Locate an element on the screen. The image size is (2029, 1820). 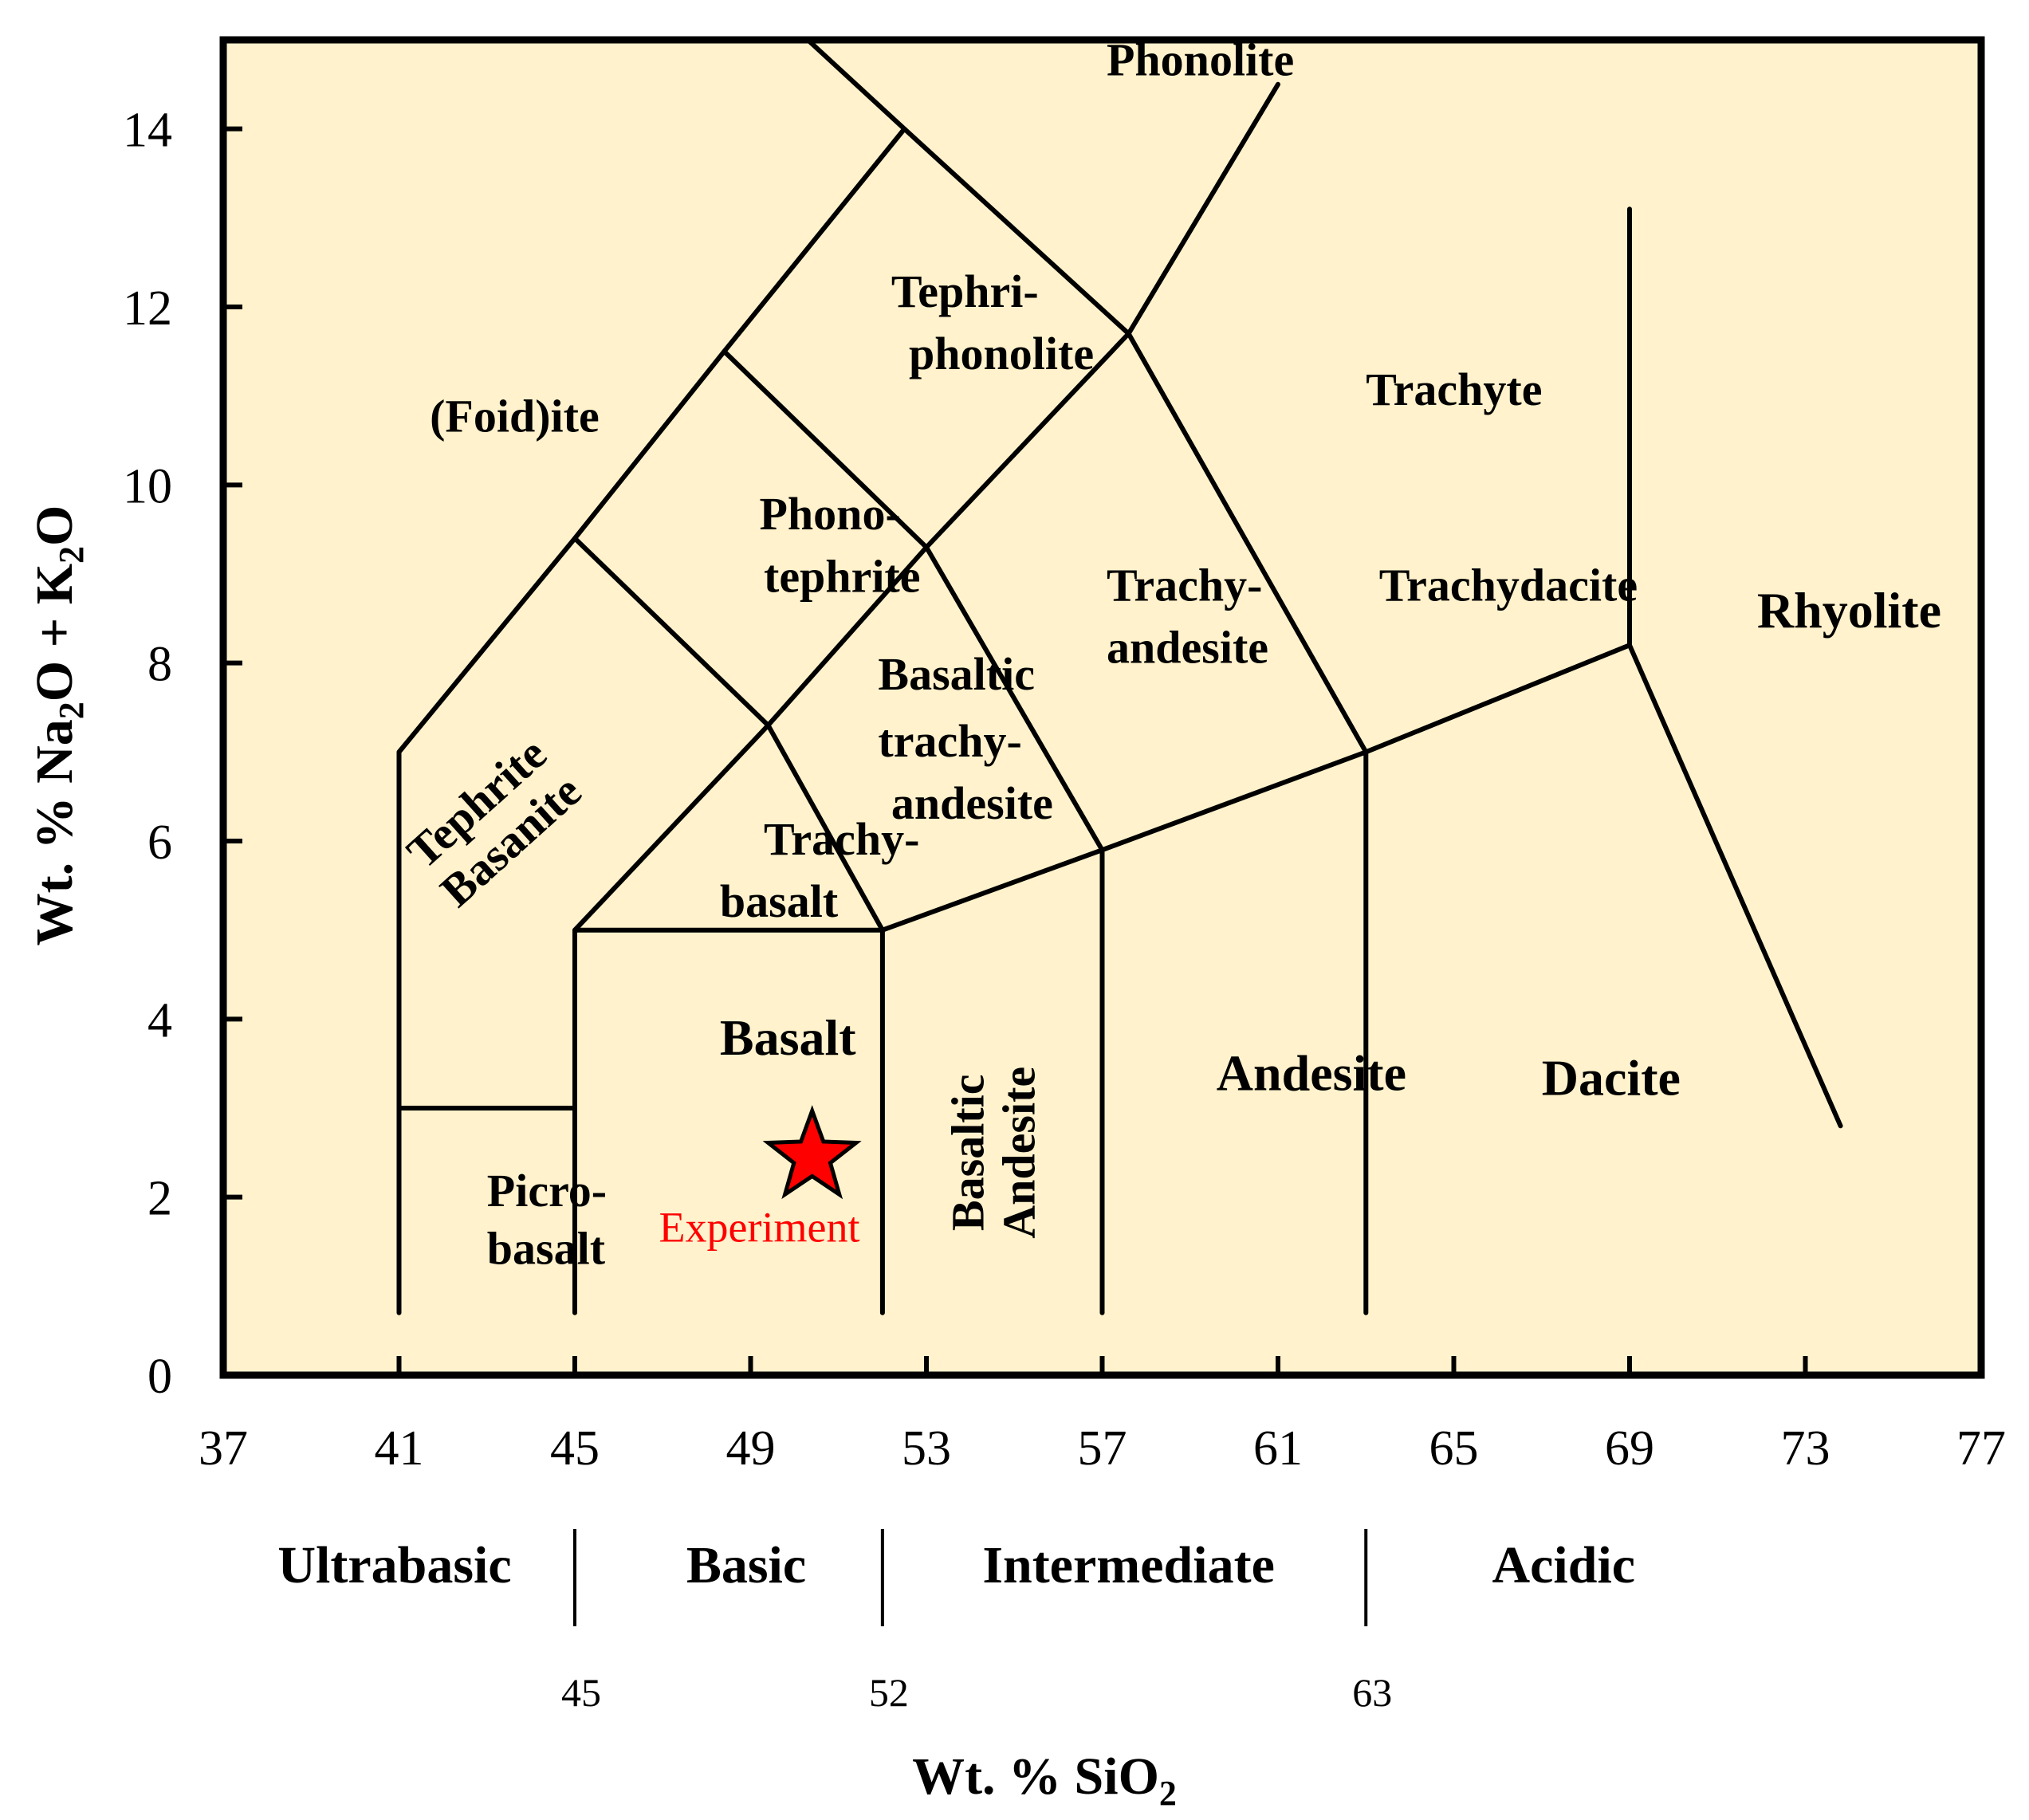
class-label: Ultrabasic is located at coordinates (394, 1565).